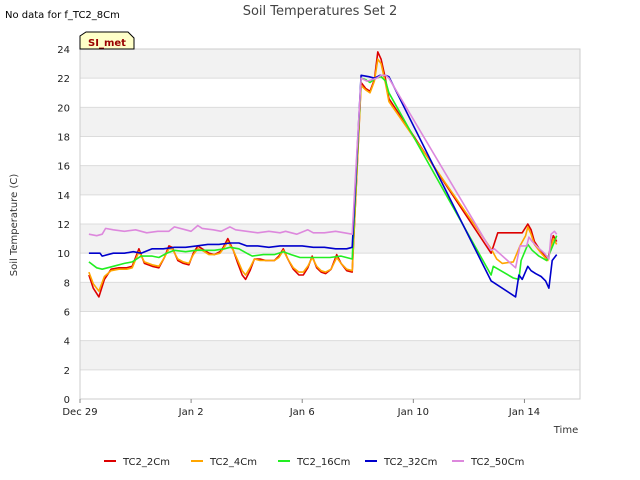 This screenshot has width=640, height=480. What do you see at coordinates (63, 167) in the screenshot?
I see `y-tick-label: 16` at bounding box center [63, 167].